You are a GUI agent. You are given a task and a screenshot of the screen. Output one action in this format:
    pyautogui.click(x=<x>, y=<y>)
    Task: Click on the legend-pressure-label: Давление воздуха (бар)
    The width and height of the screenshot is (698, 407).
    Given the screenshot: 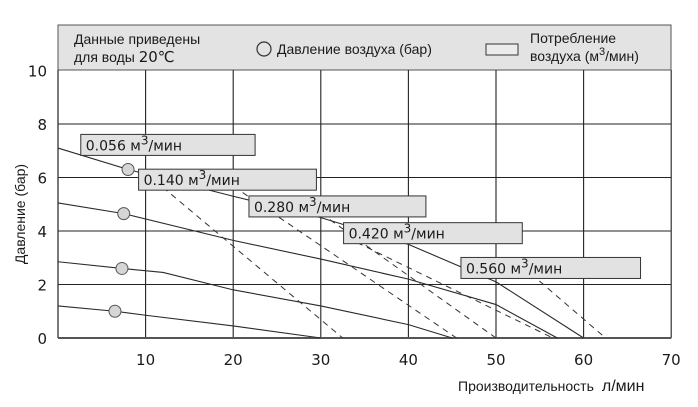 What is the action you would take?
    pyautogui.click(x=354, y=49)
    